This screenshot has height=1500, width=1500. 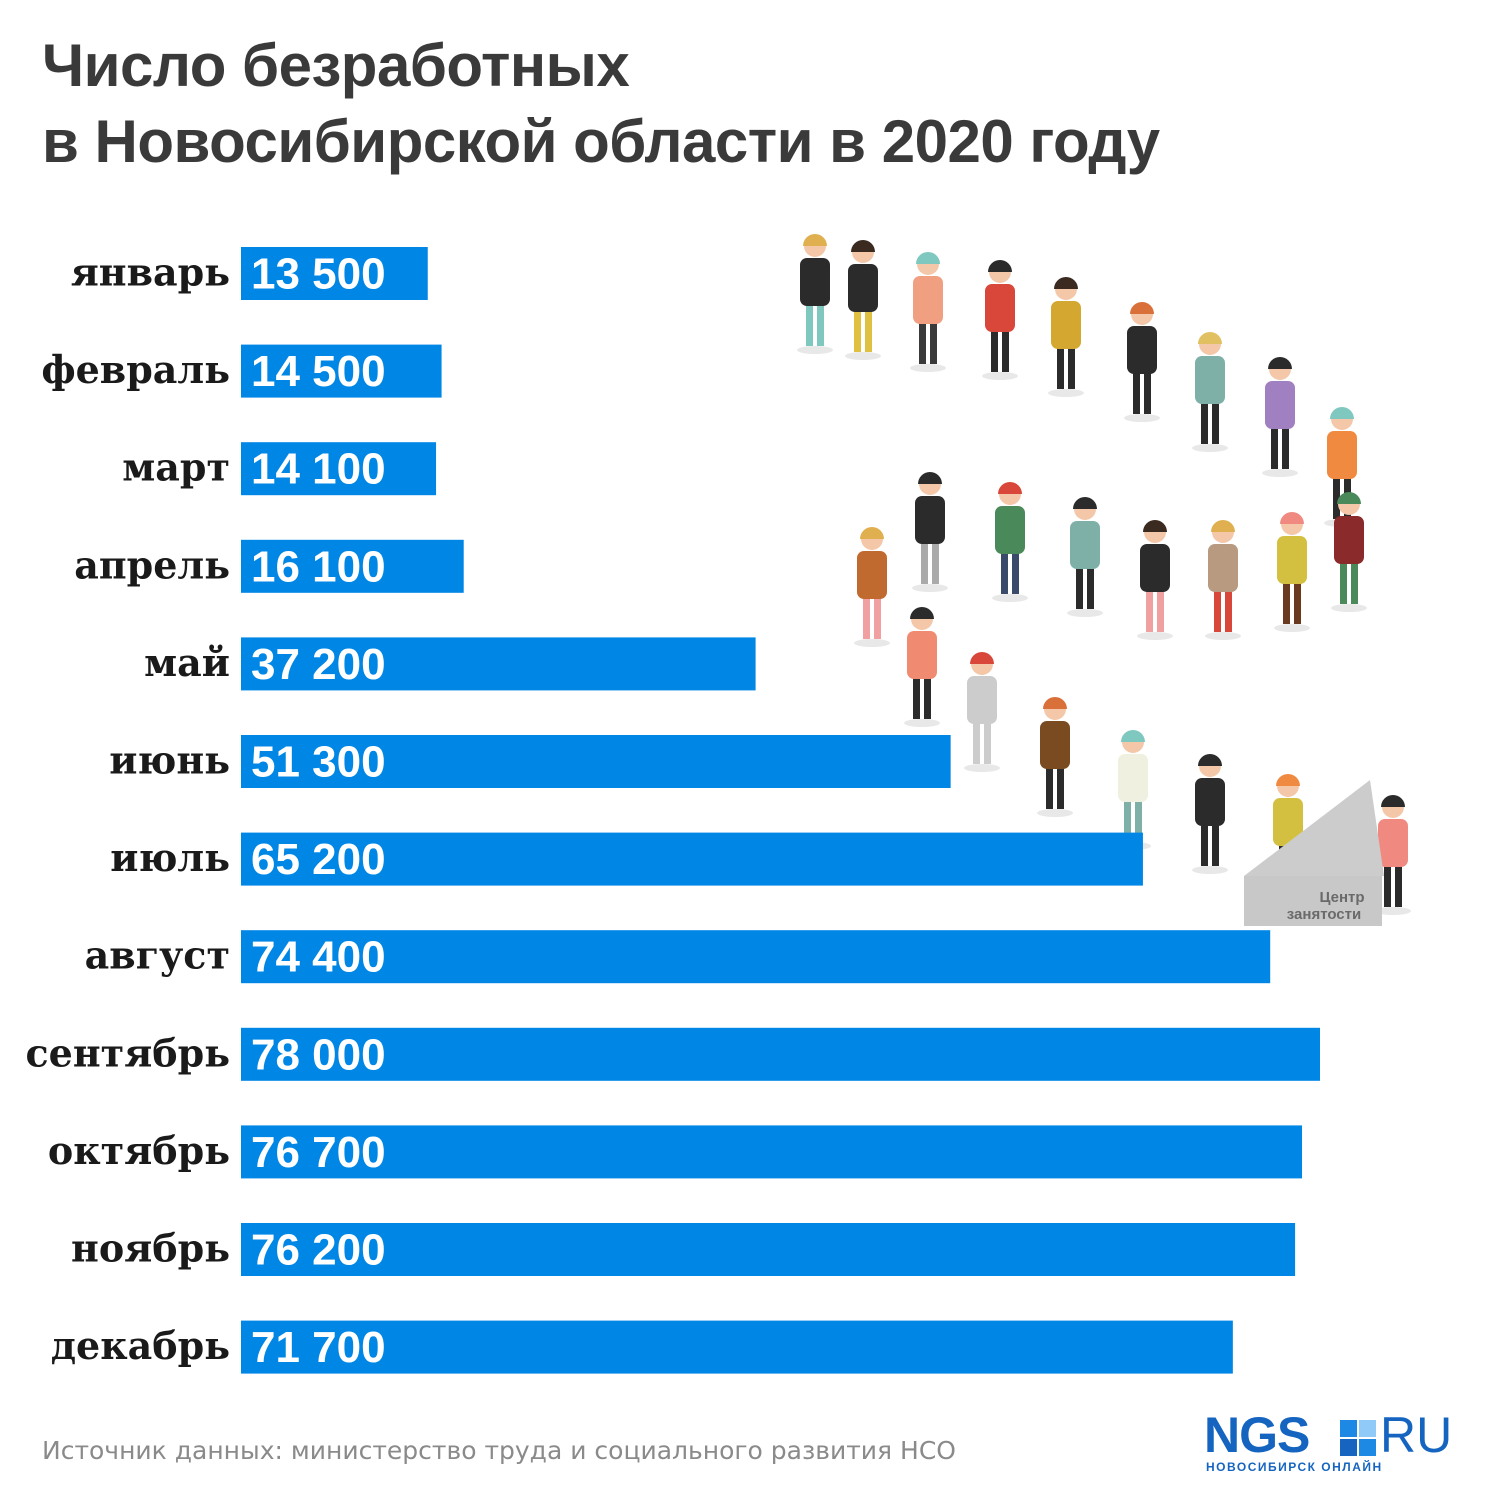 I want to click on category-label: январь, so click(x=150, y=272).